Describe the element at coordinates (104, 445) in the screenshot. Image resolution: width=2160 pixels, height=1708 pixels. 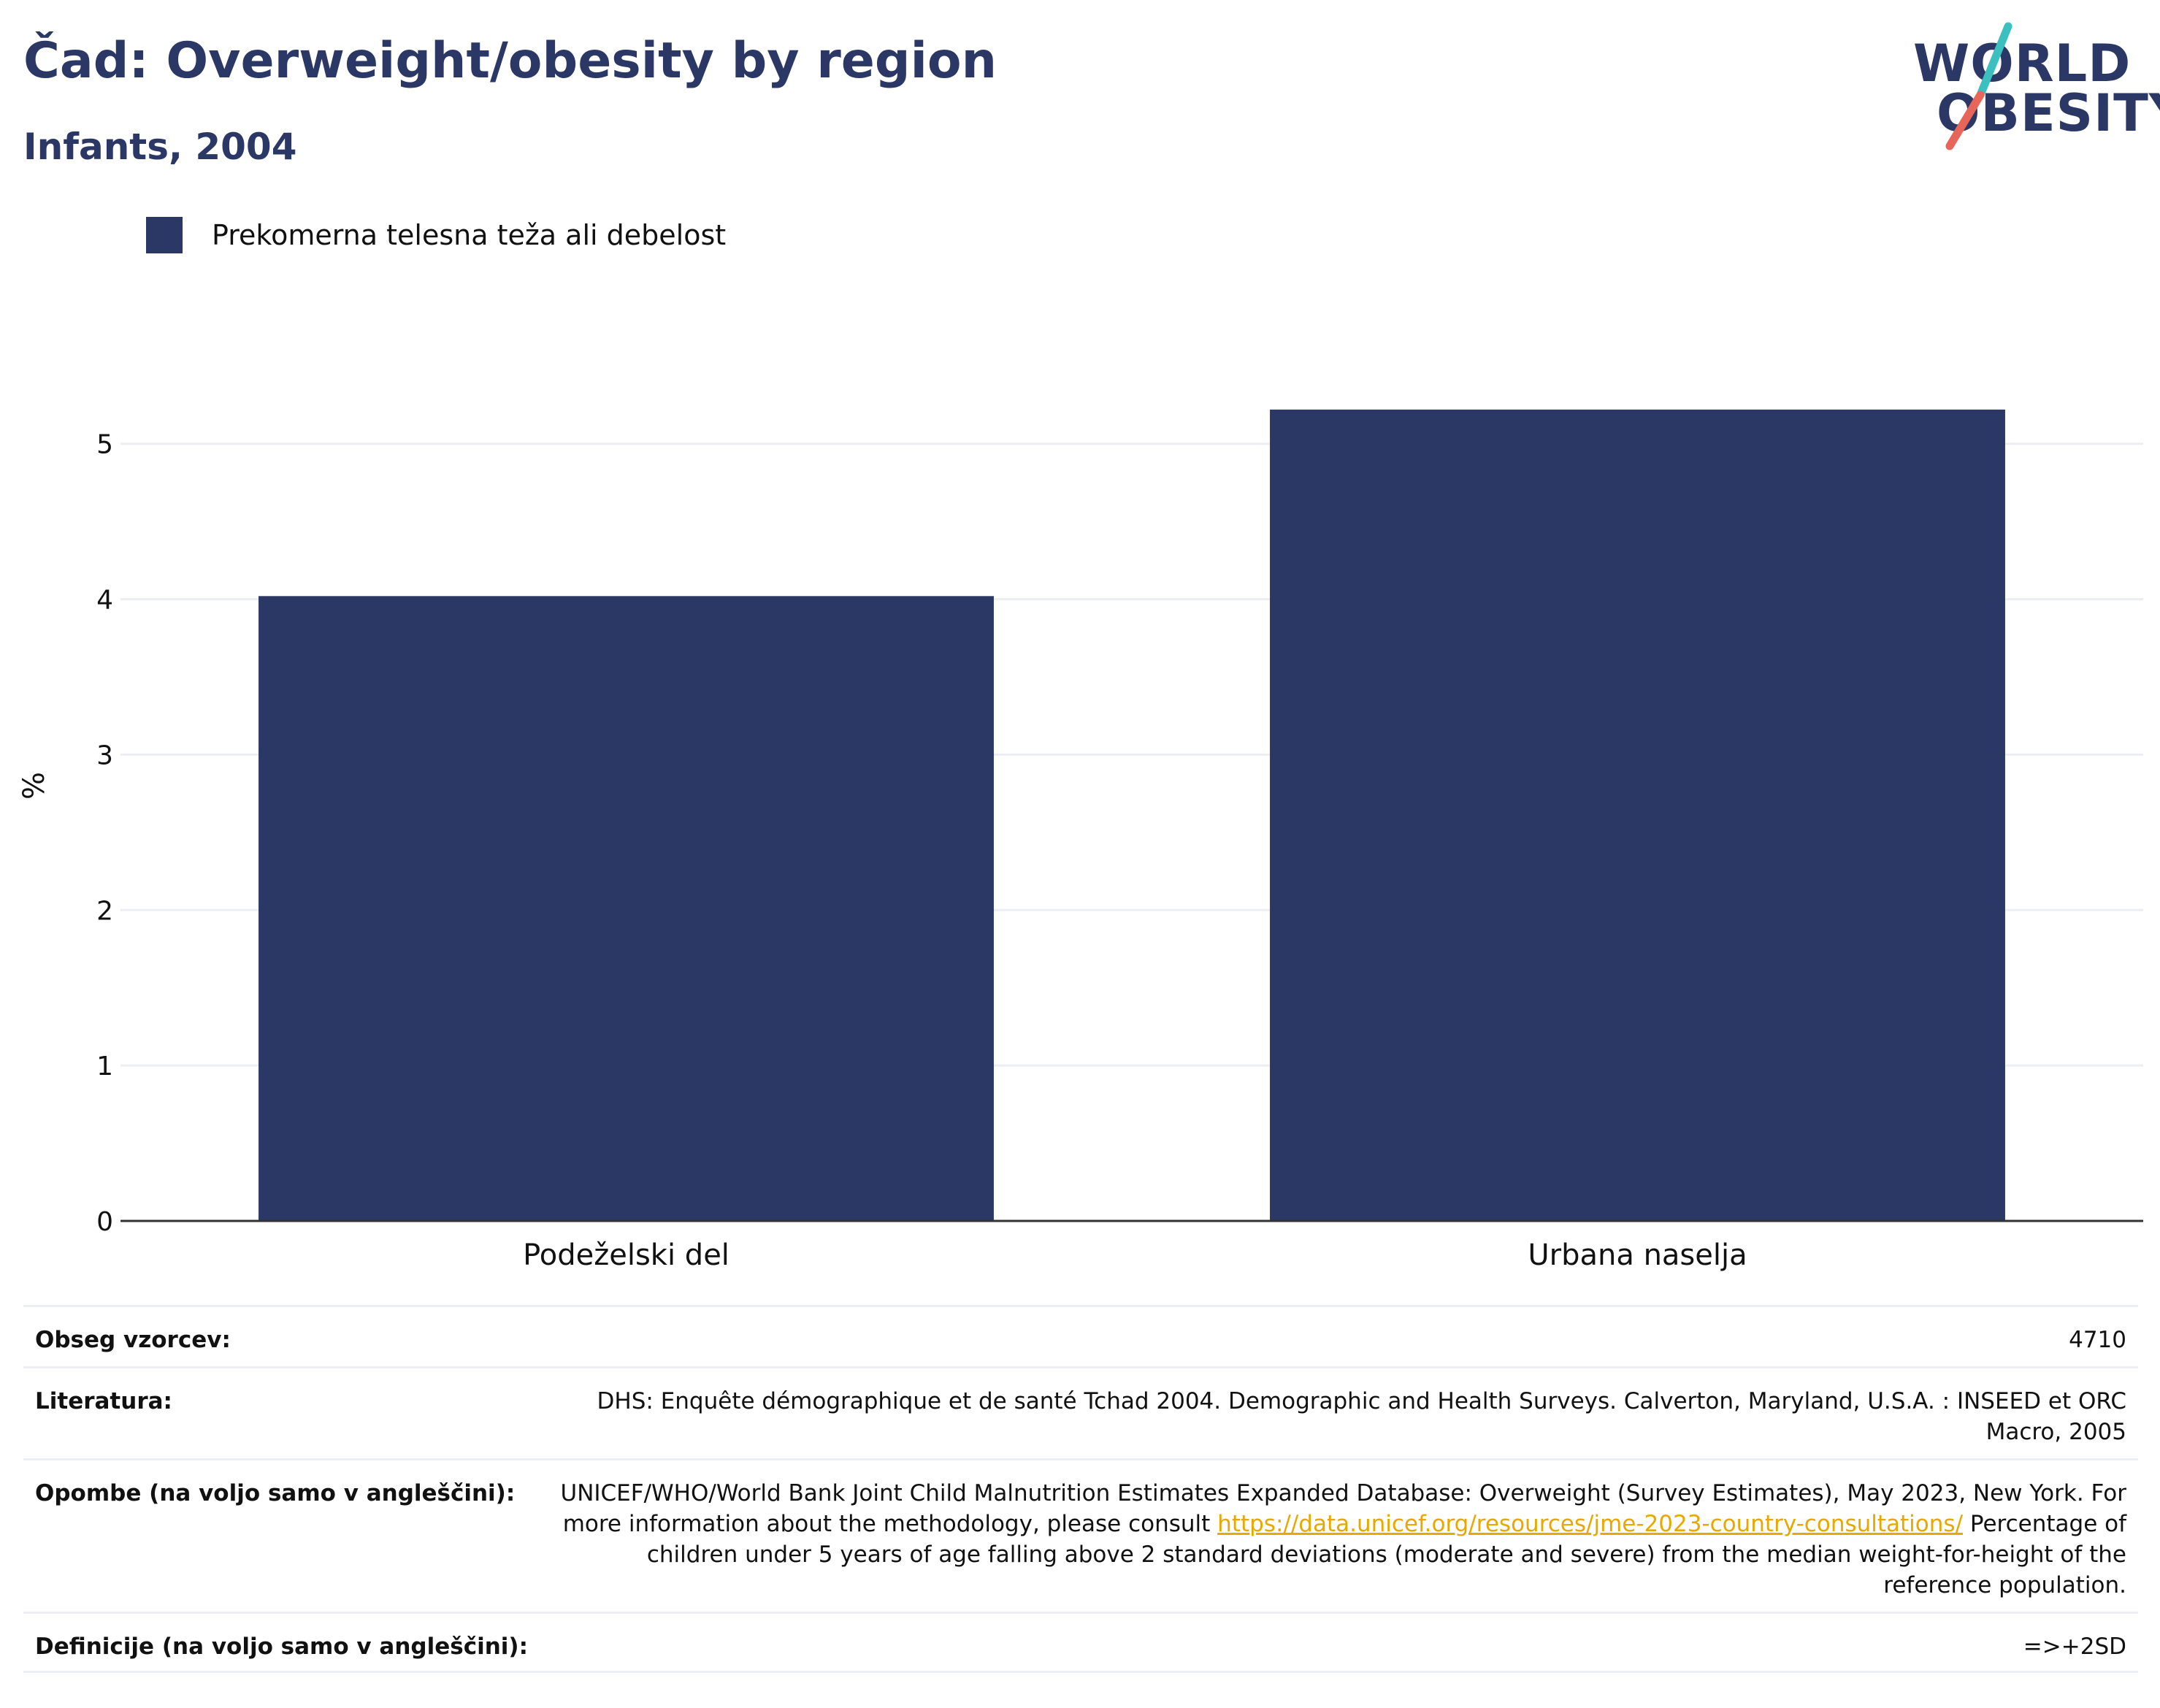
I see `y-tick-label: 5` at that location.